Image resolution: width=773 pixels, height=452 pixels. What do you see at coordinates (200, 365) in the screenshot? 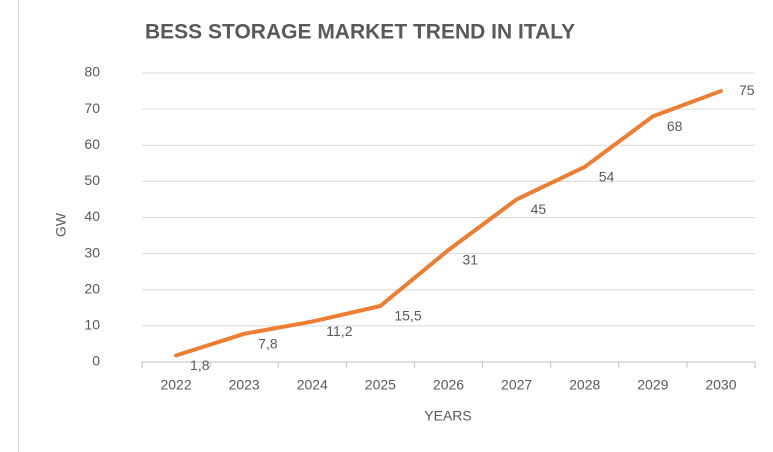
I see `data-label: 1,8` at bounding box center [200, 365].